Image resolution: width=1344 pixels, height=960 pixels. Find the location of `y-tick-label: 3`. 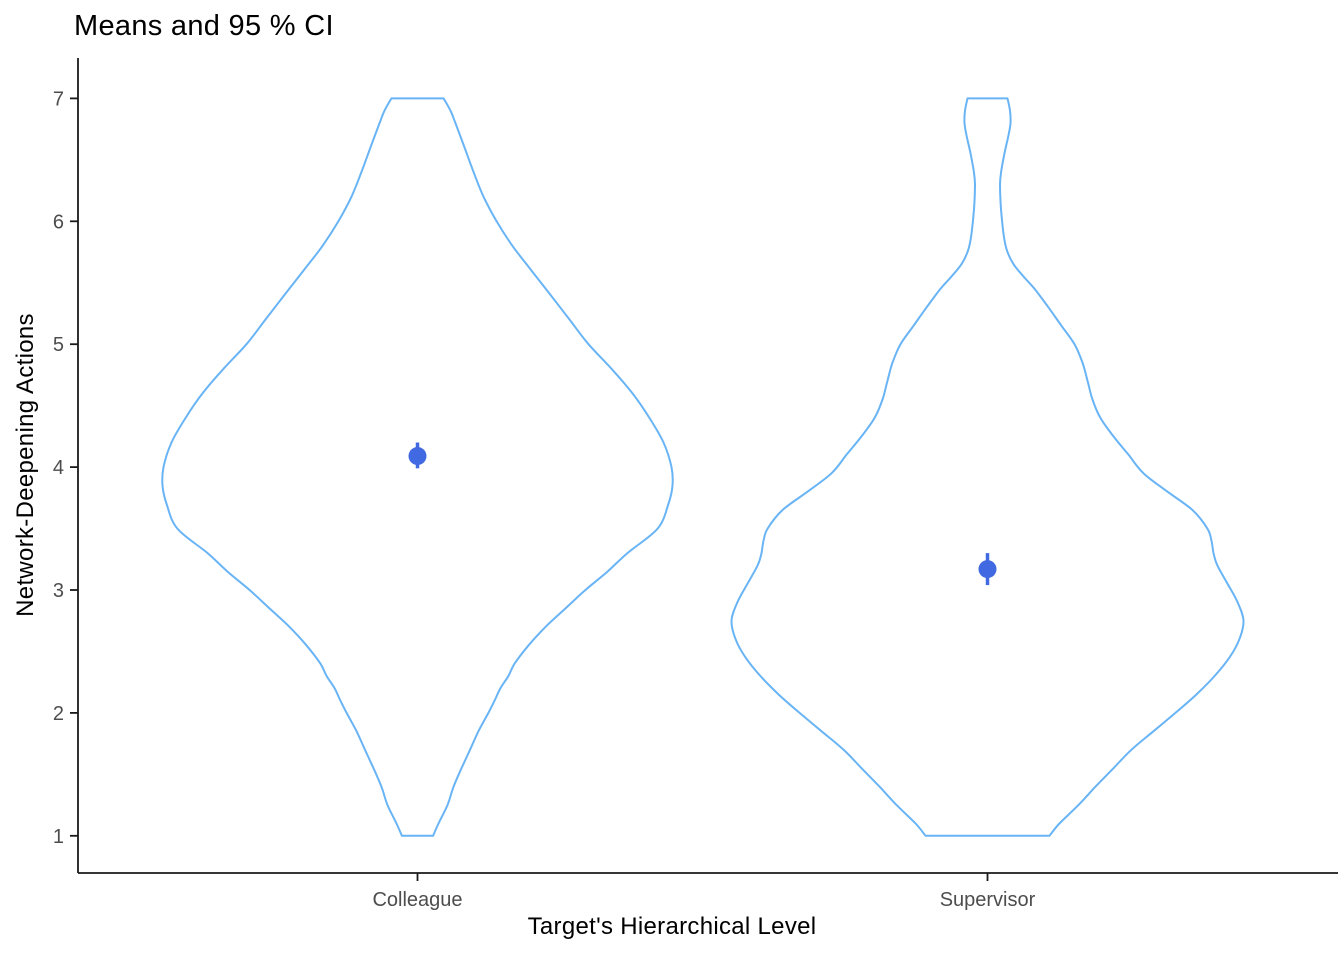

y-tick-label: 3 is located at coordinates (58, 591).